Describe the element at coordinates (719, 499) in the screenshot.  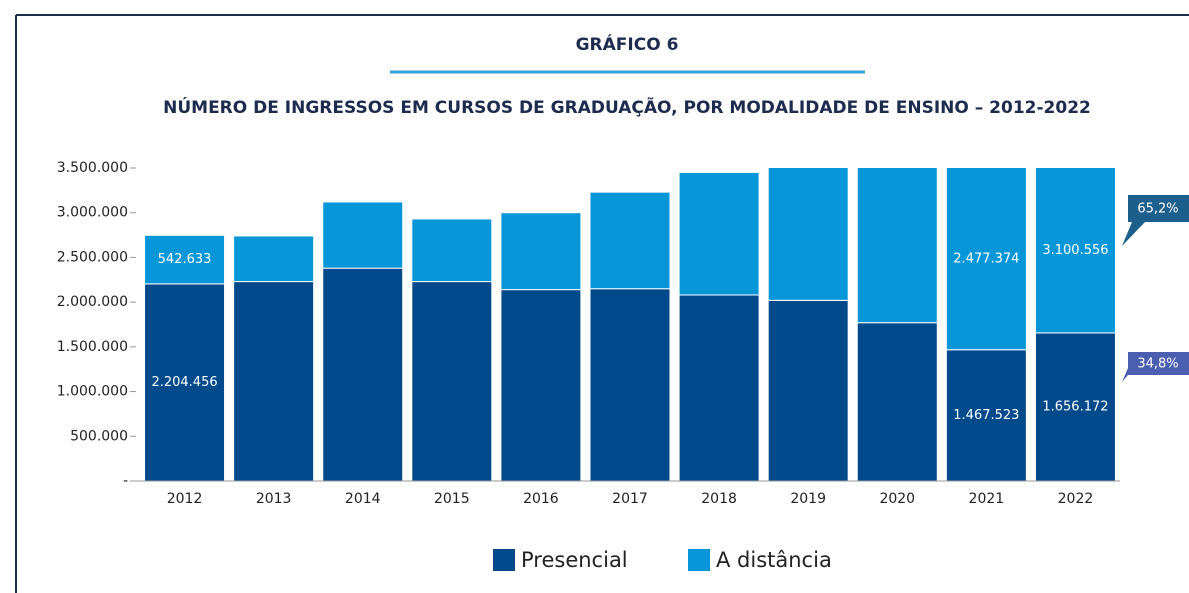
I see `x-tick-label: 2018` at that location.